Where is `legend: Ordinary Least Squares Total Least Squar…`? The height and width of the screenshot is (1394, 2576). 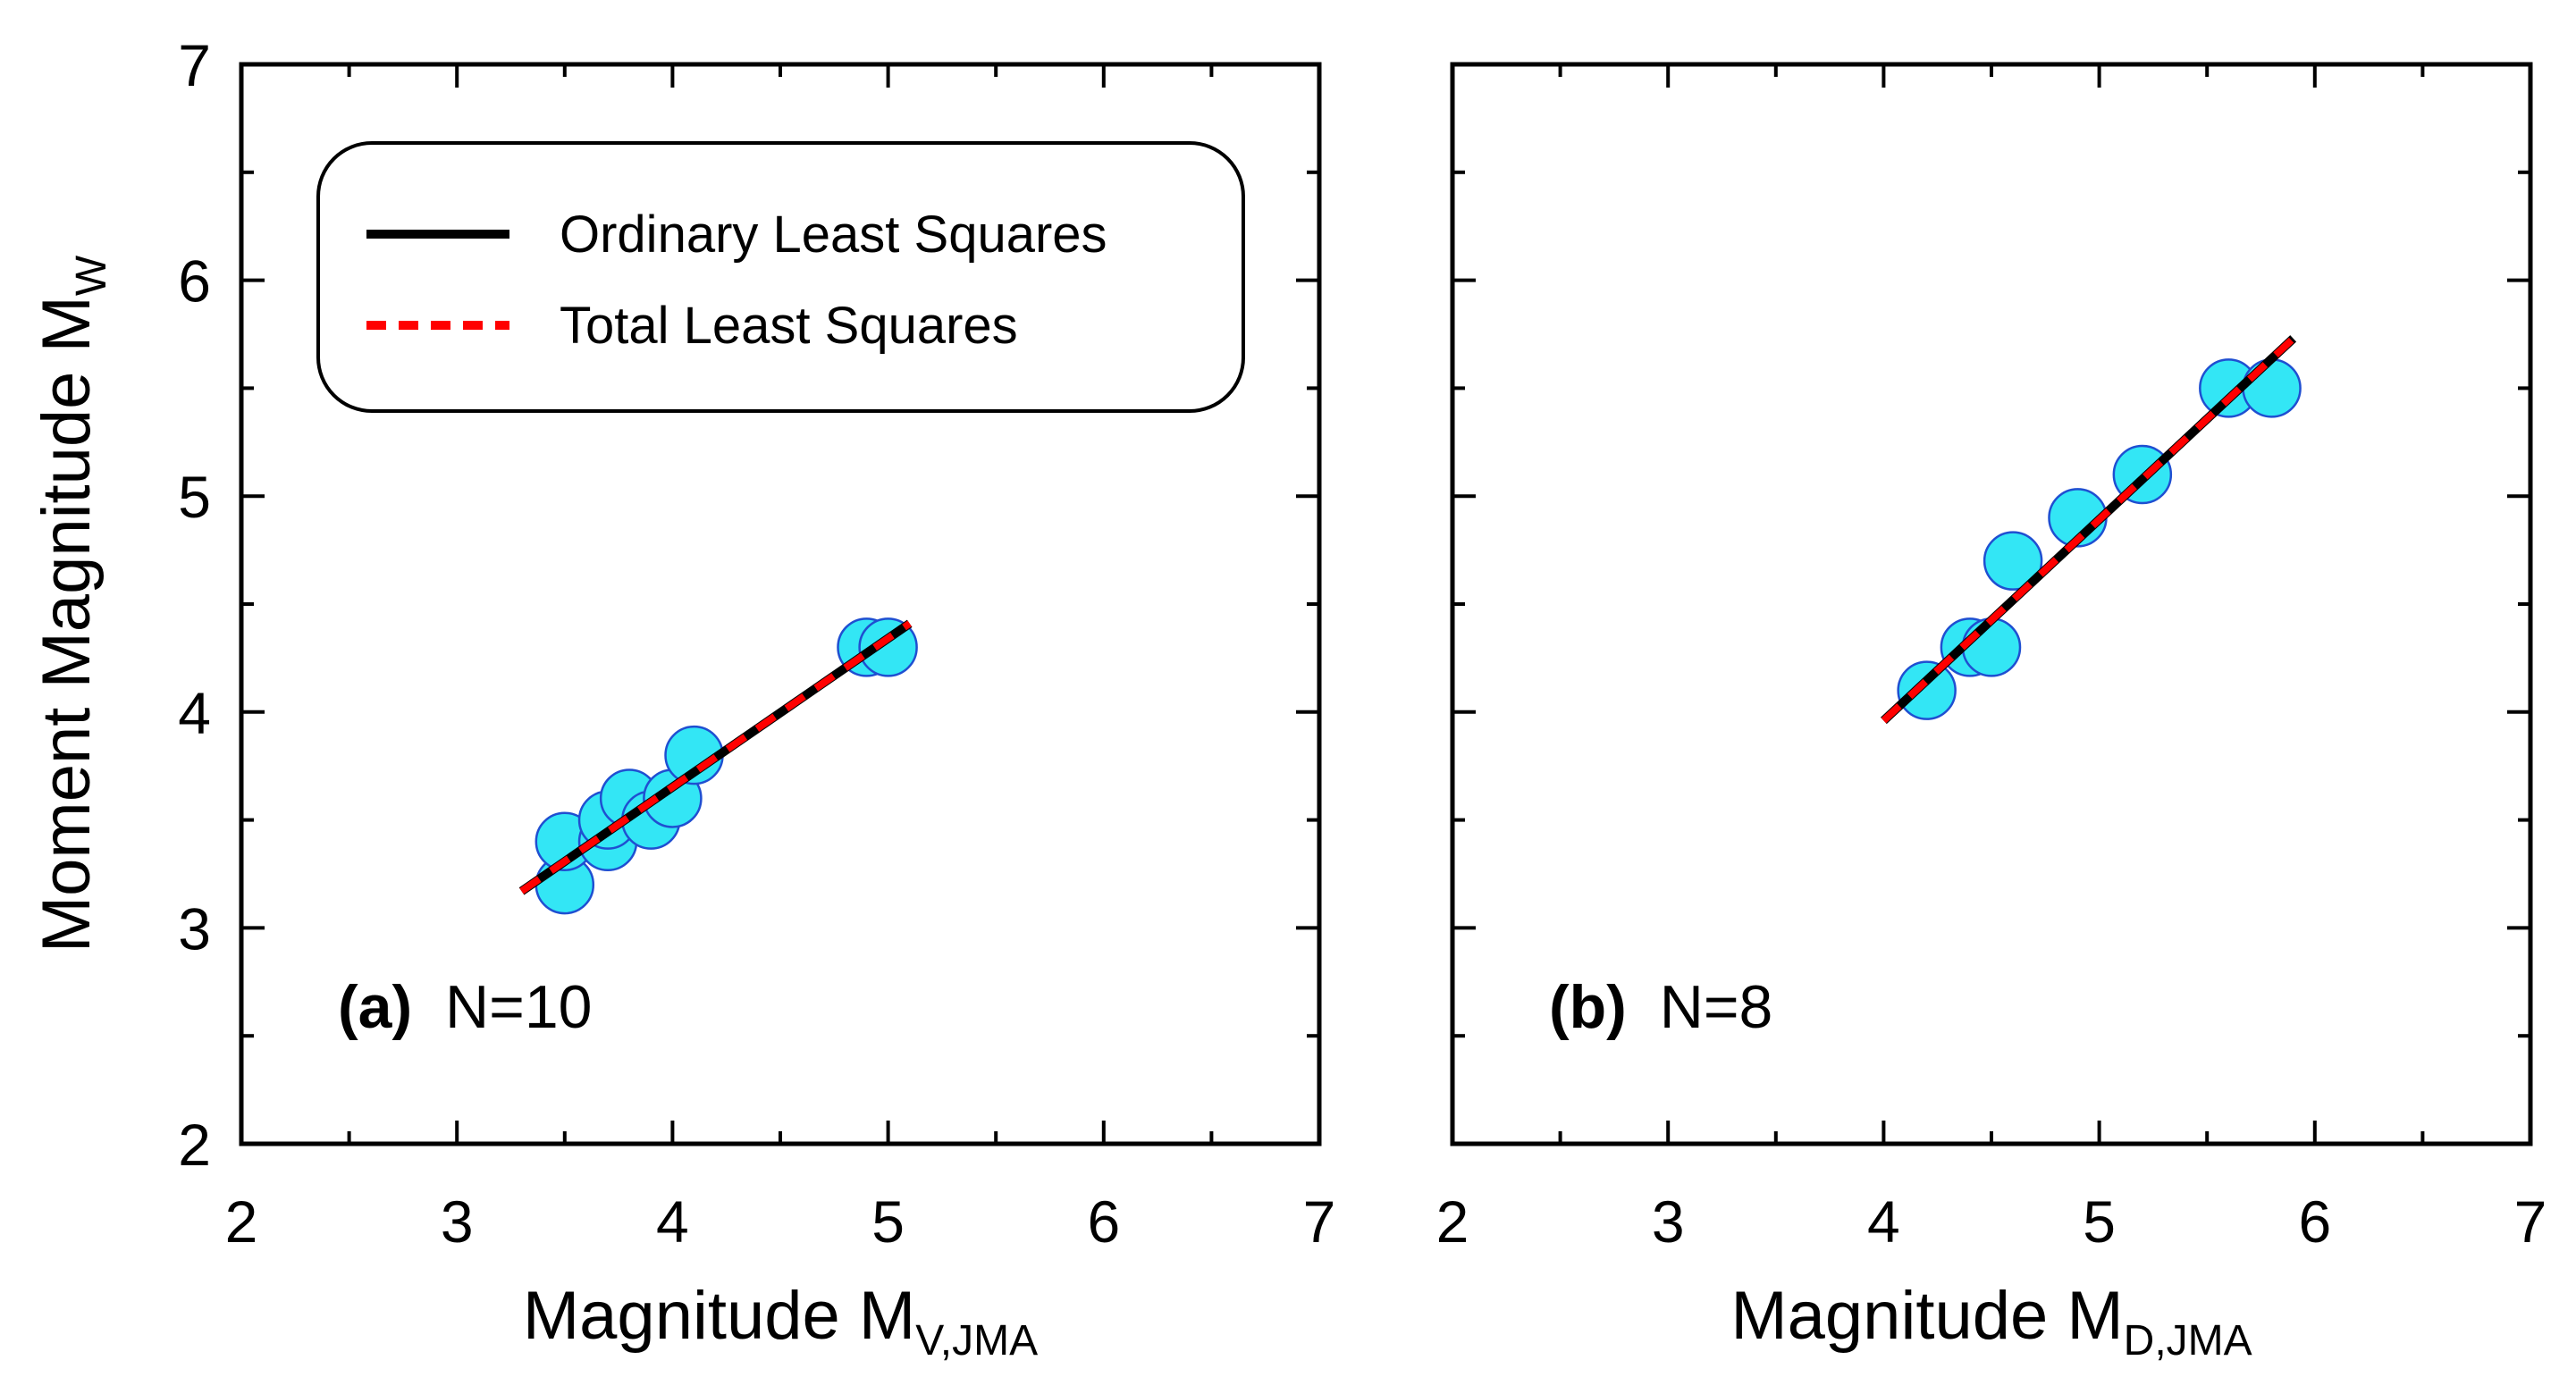
legend: Ordinary Least Squares Total Least Squar… is located at coordinates (781, 277).